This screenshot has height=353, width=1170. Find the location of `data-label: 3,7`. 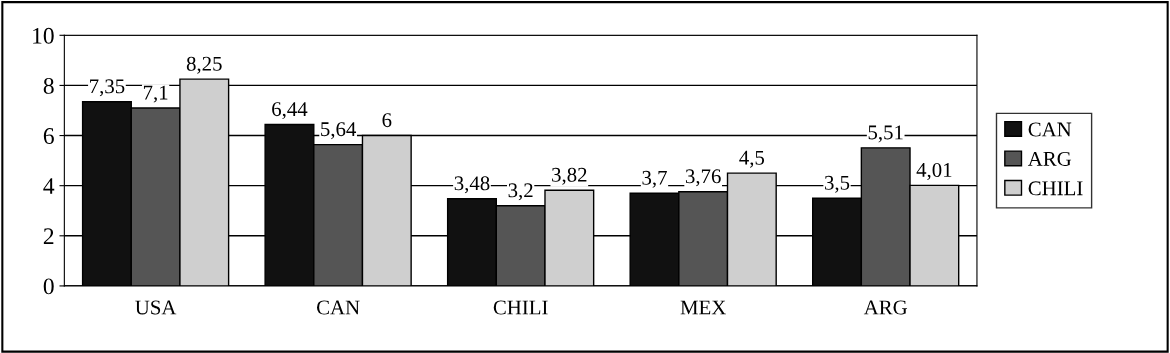

data-label: 3,7 is located at coordinates (654, 179).